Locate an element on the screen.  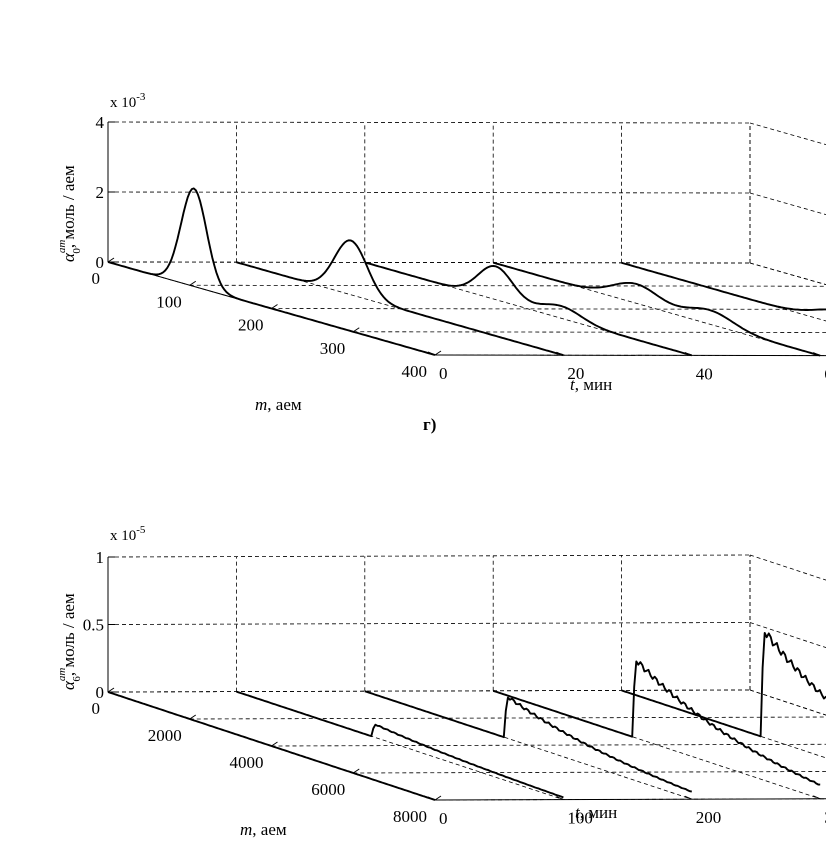
z-multiplier: x 10-5 is located at coordinates (128, 534).